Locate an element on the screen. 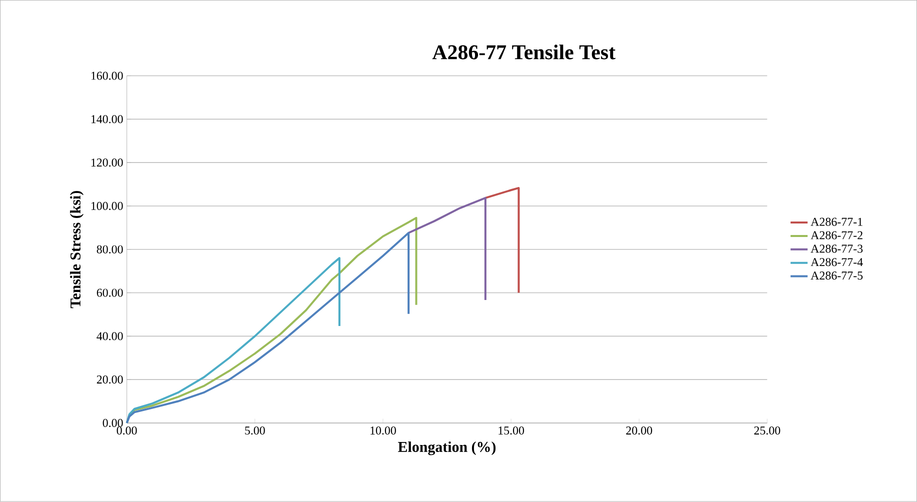 The width and height of the screenshot is (917, 502). y-tick-label: 40.00 is located at coordinates (109, 336).